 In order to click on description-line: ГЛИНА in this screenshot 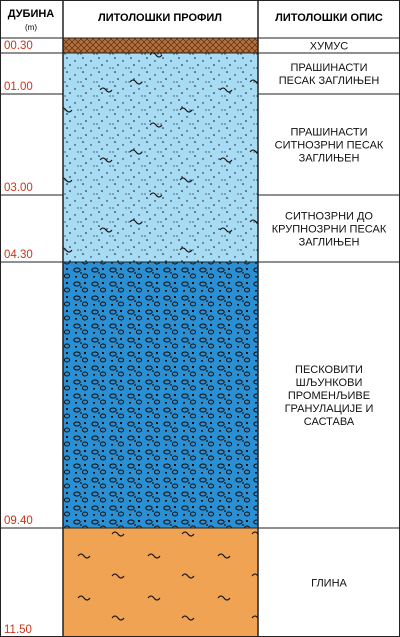, I will do `click(329, 583)`.